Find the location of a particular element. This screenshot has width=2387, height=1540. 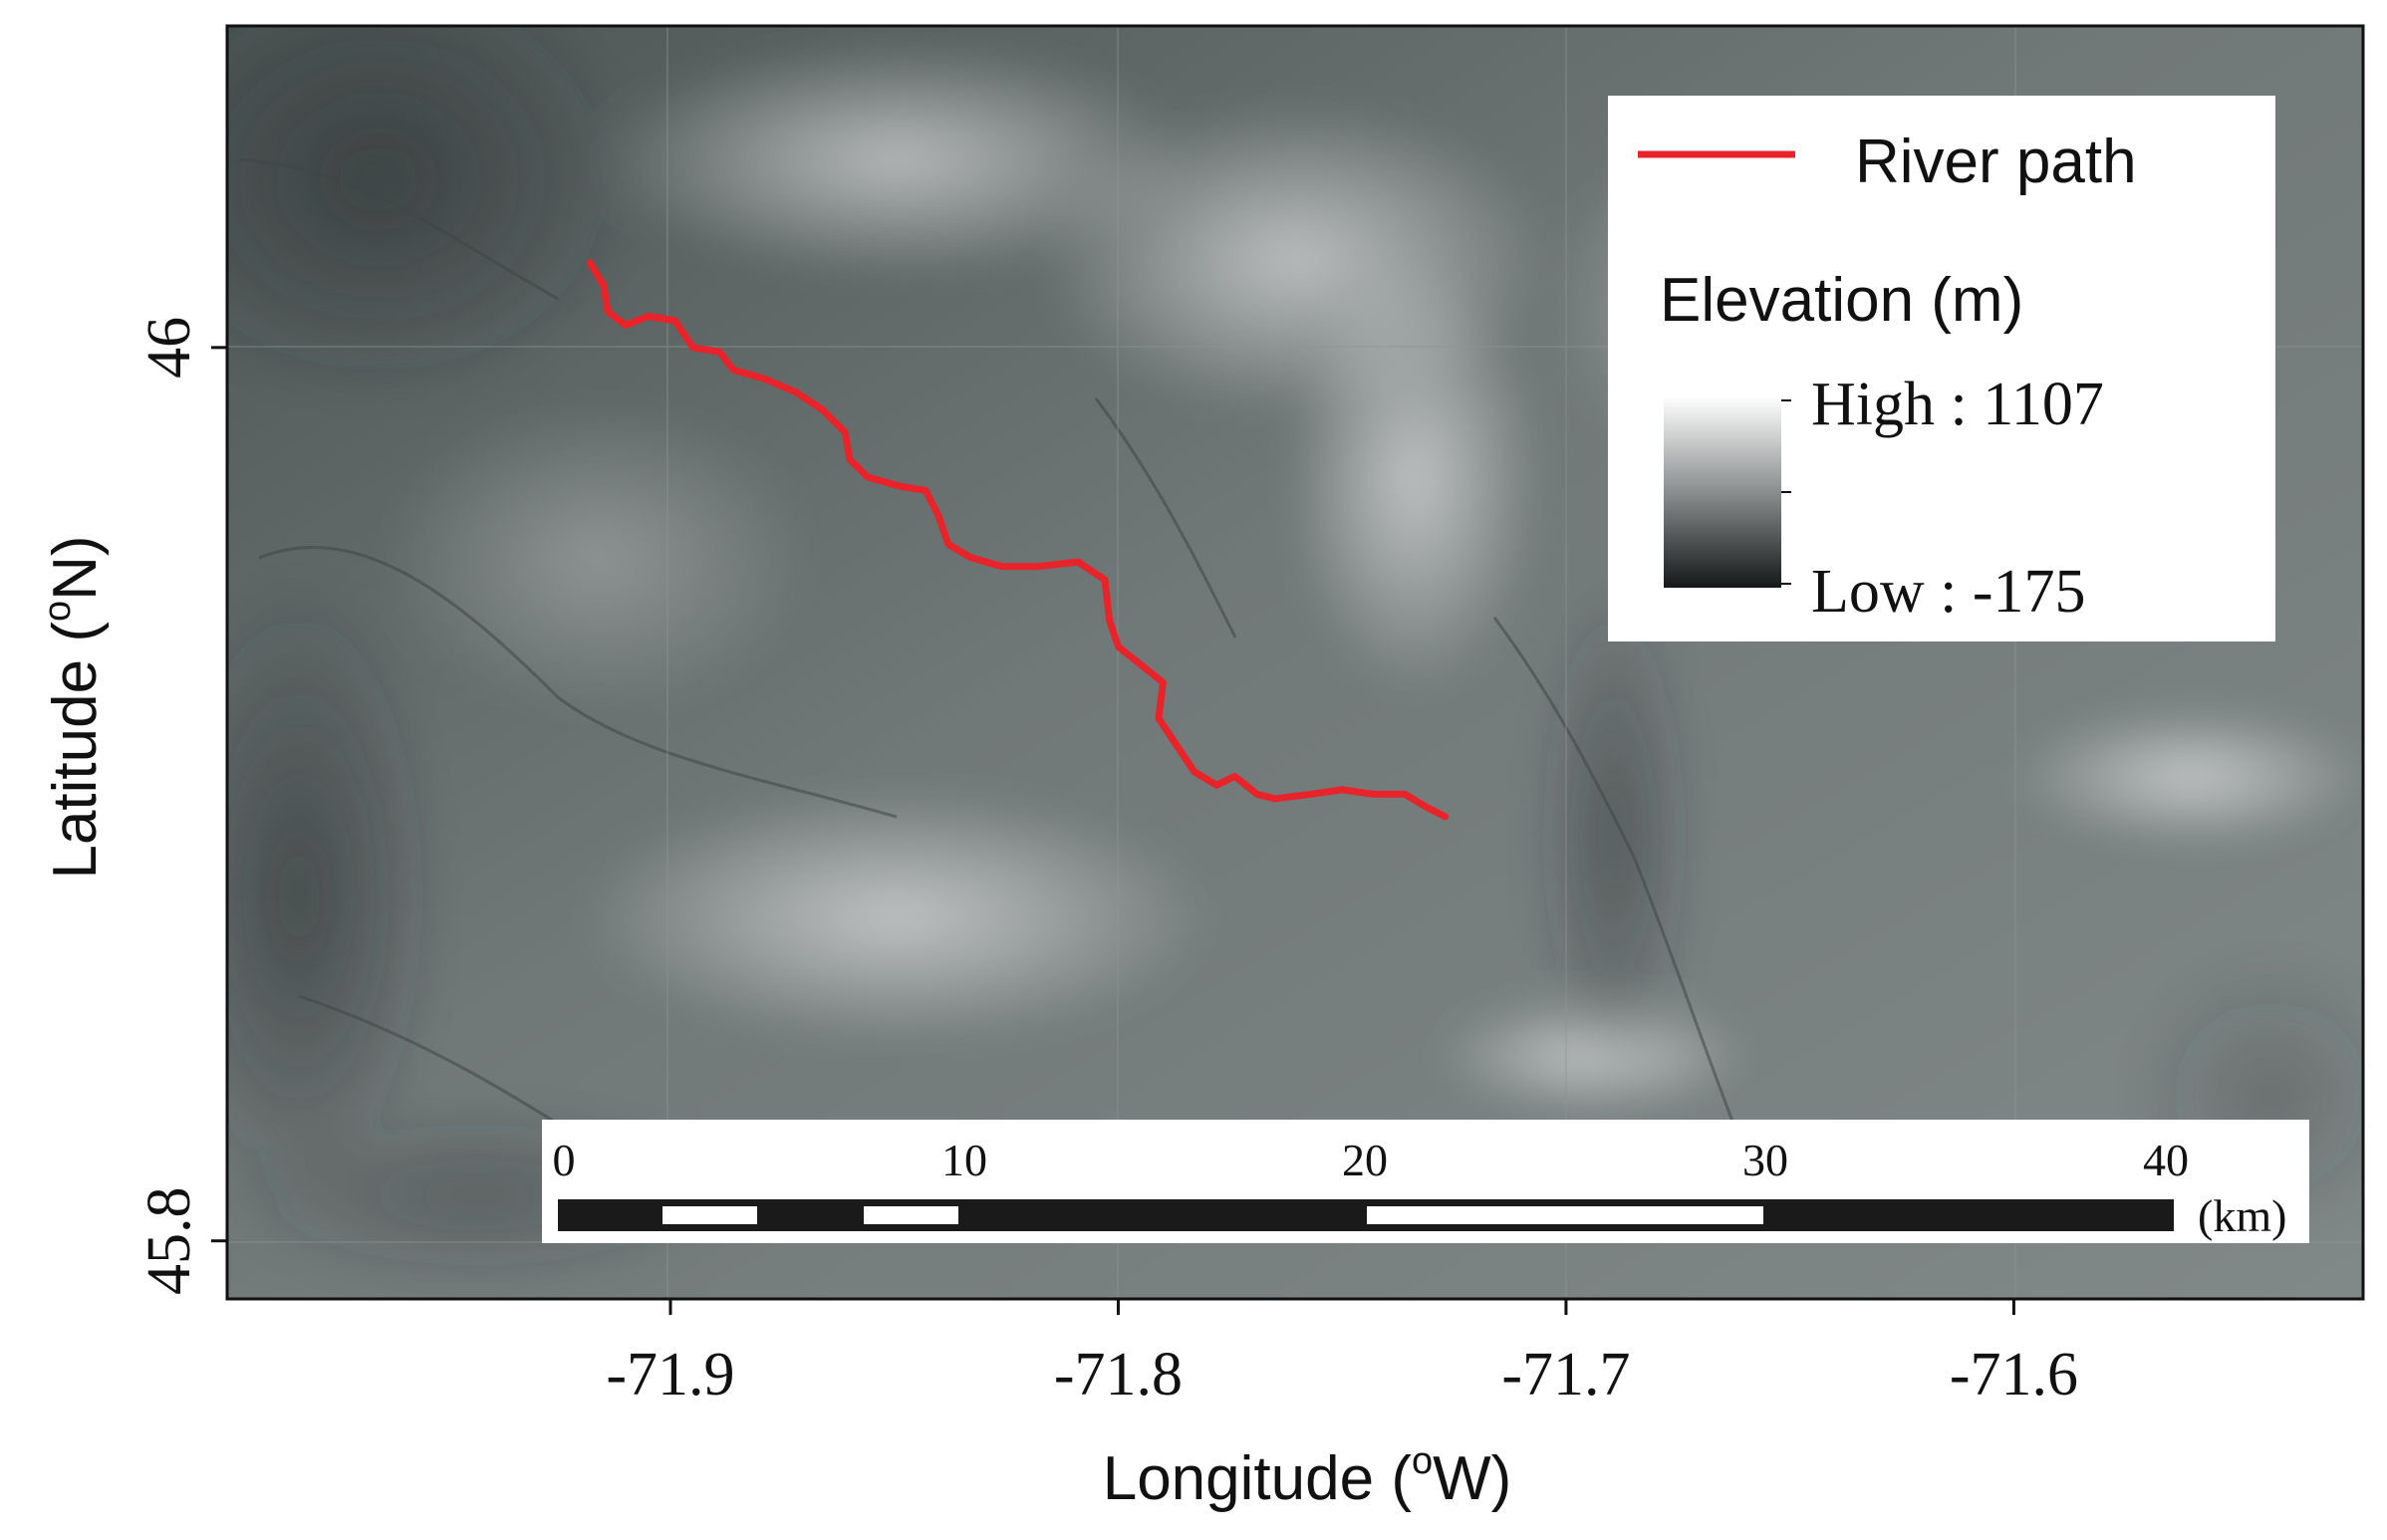

y-axis-title: Latitude (oN) is located at coordinates (73, 707).